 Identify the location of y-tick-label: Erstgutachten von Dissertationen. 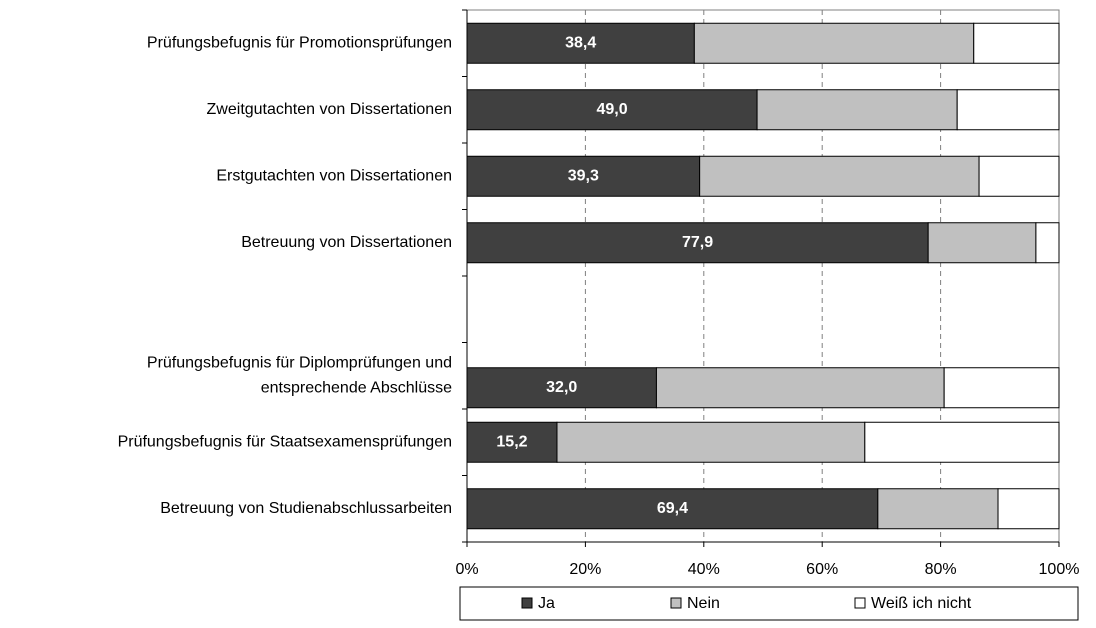
(334, 175).